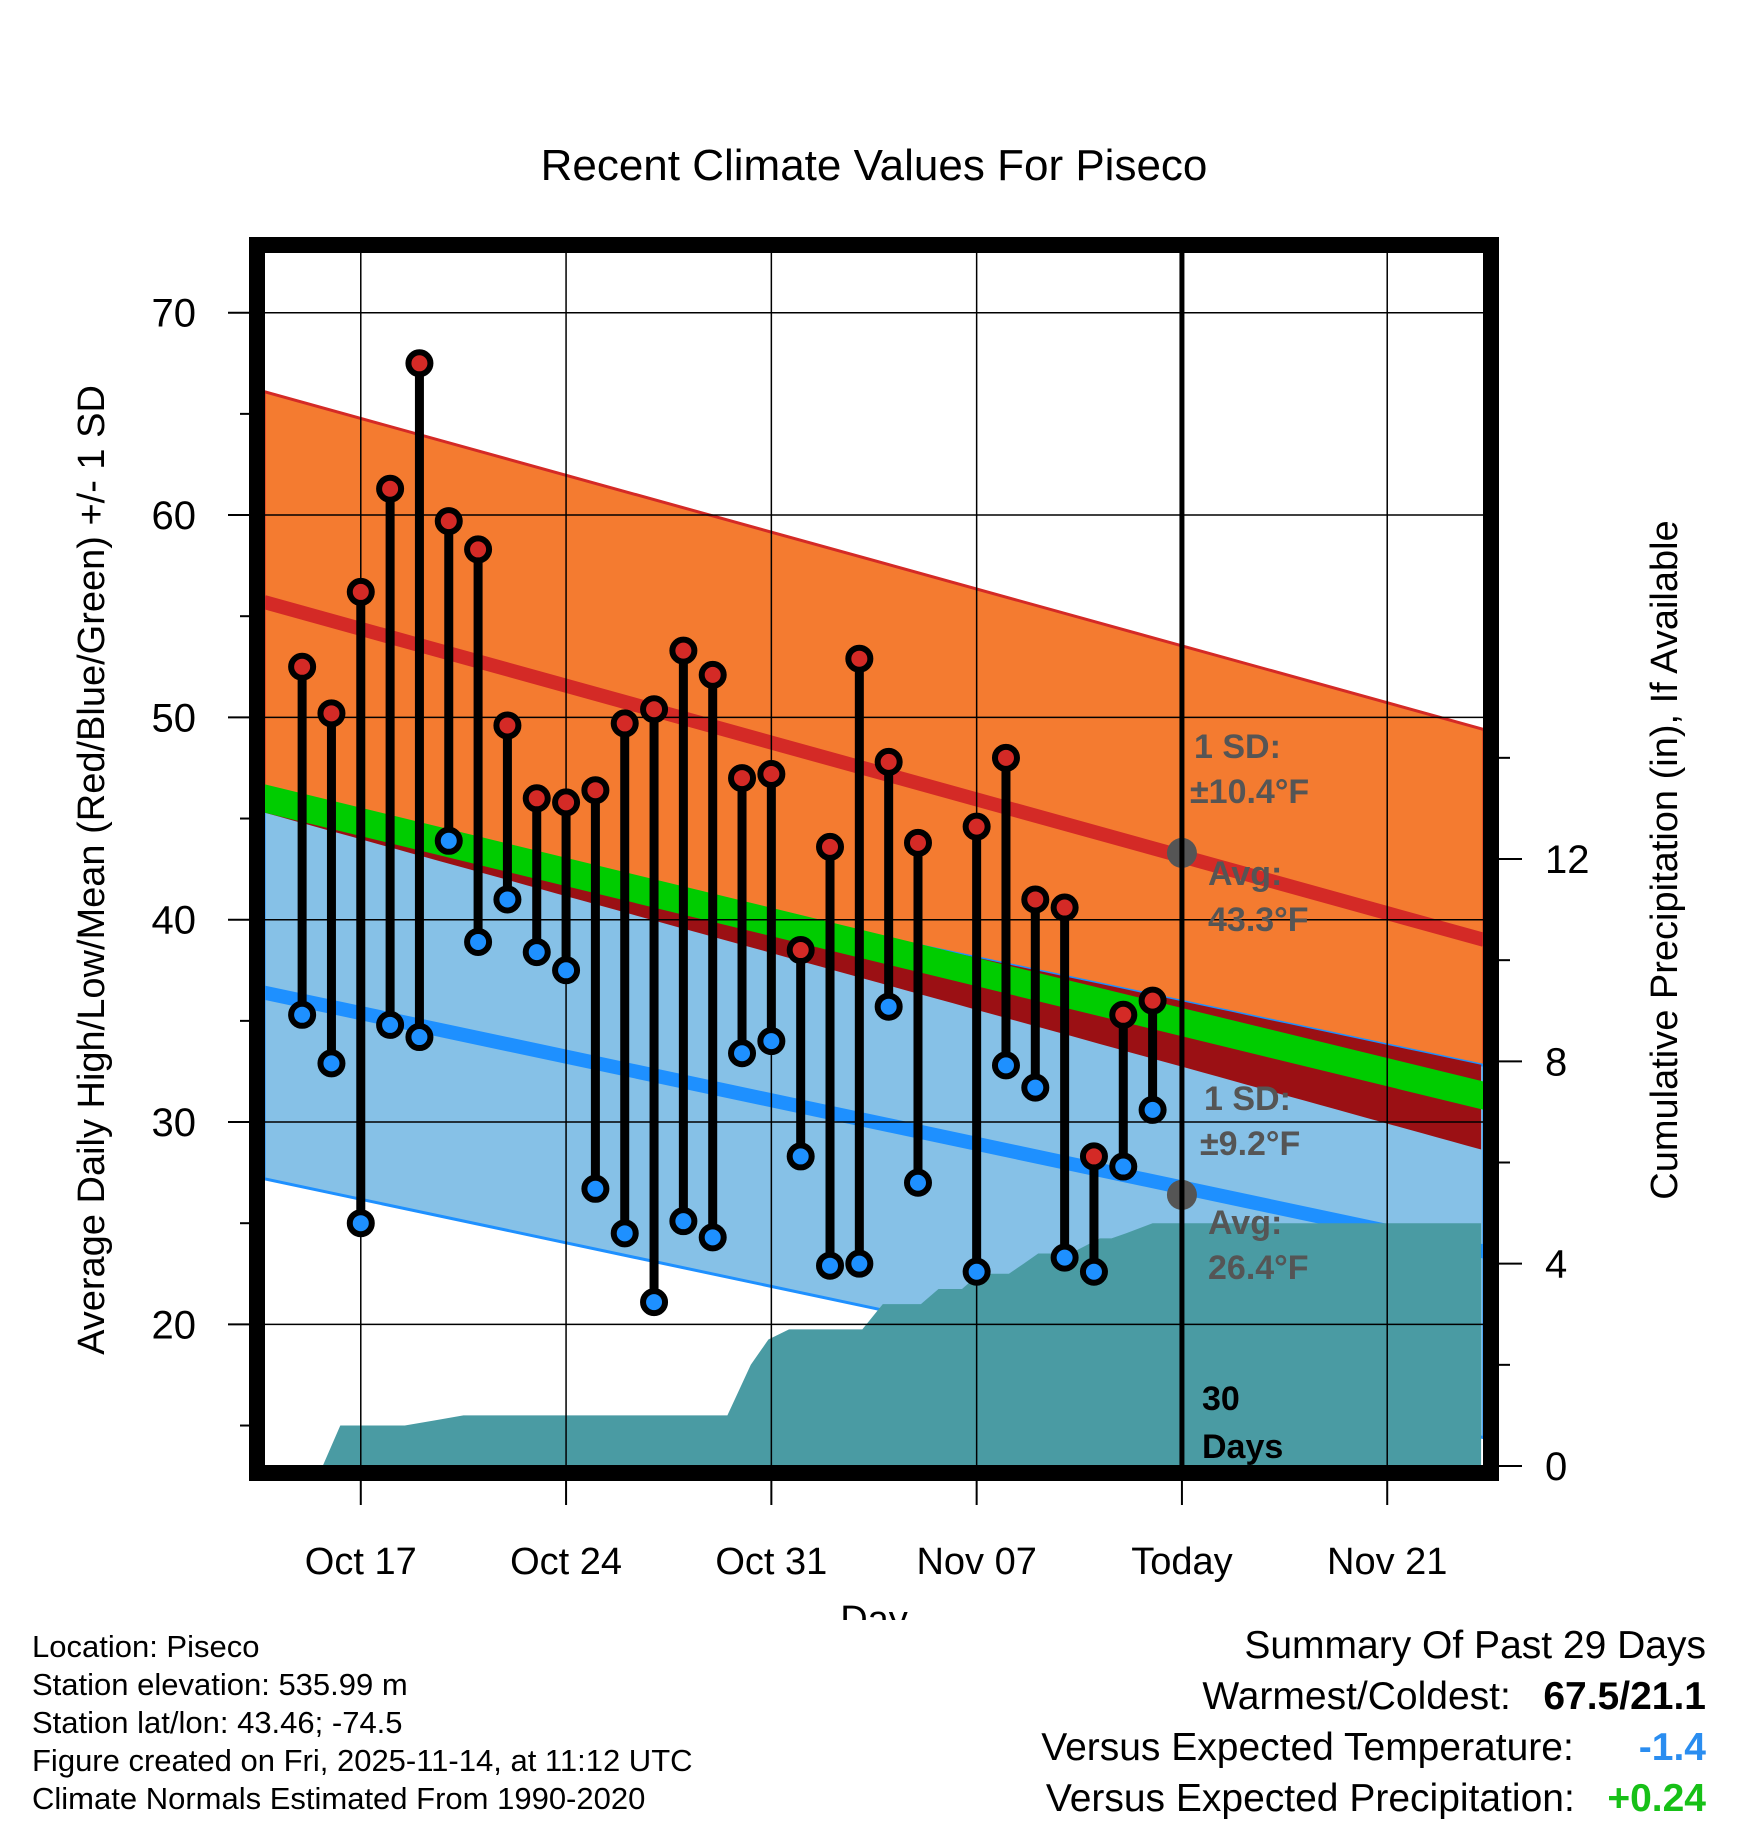  What do you see at coordinates (876, 1532) in the screenshot?
I see `x-axis: Oct 17 Oct 24 Oct 31 Nov 07 Today Nov 21` at bounding box center [876, 1532].